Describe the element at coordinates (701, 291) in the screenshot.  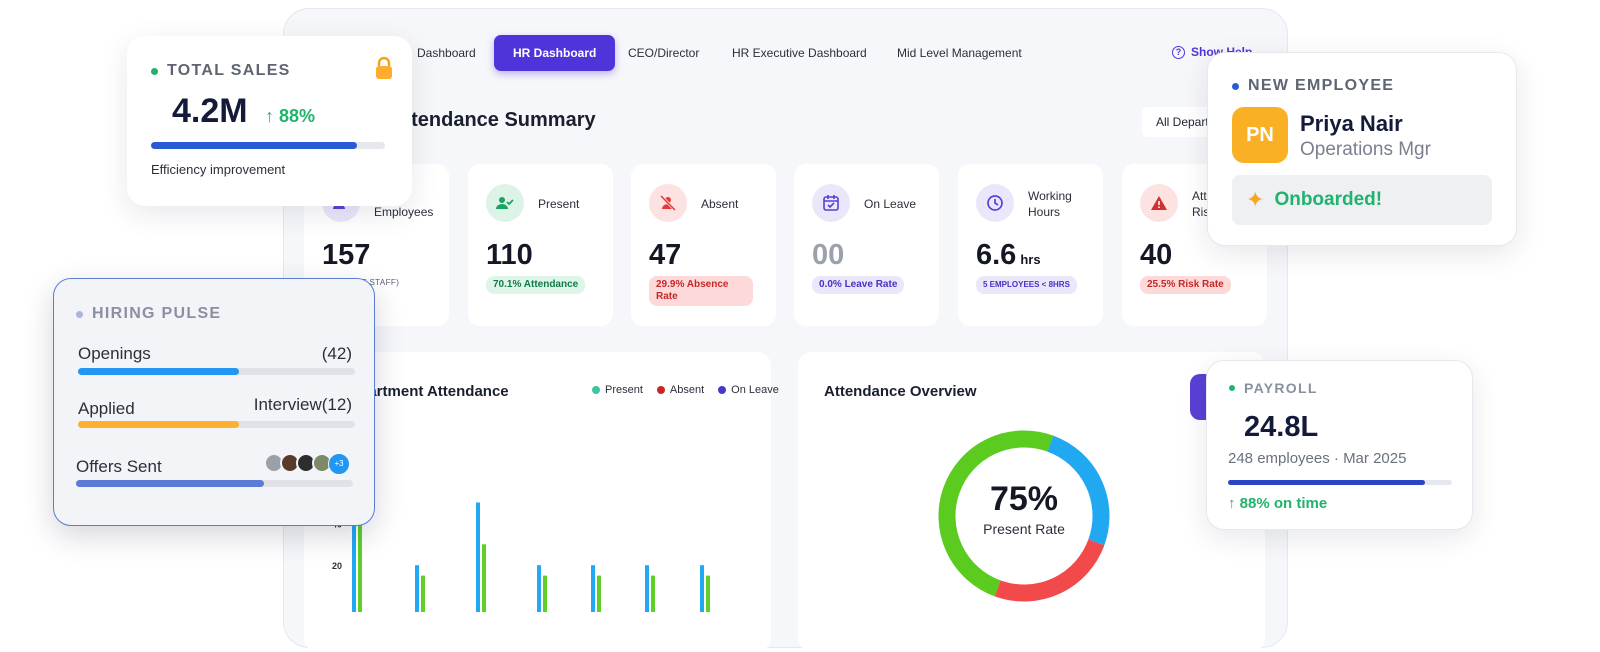
I see `status-badge: 29.9% Absence Rate` at that location.